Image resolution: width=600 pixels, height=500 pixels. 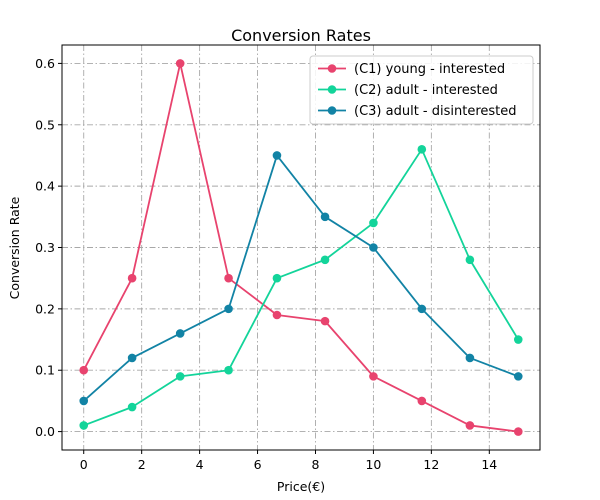 What do you see at coordinates (301, 486) in the screenshot?
I see `x-axis-label: Price(€)` at bounding box center [301, 486].